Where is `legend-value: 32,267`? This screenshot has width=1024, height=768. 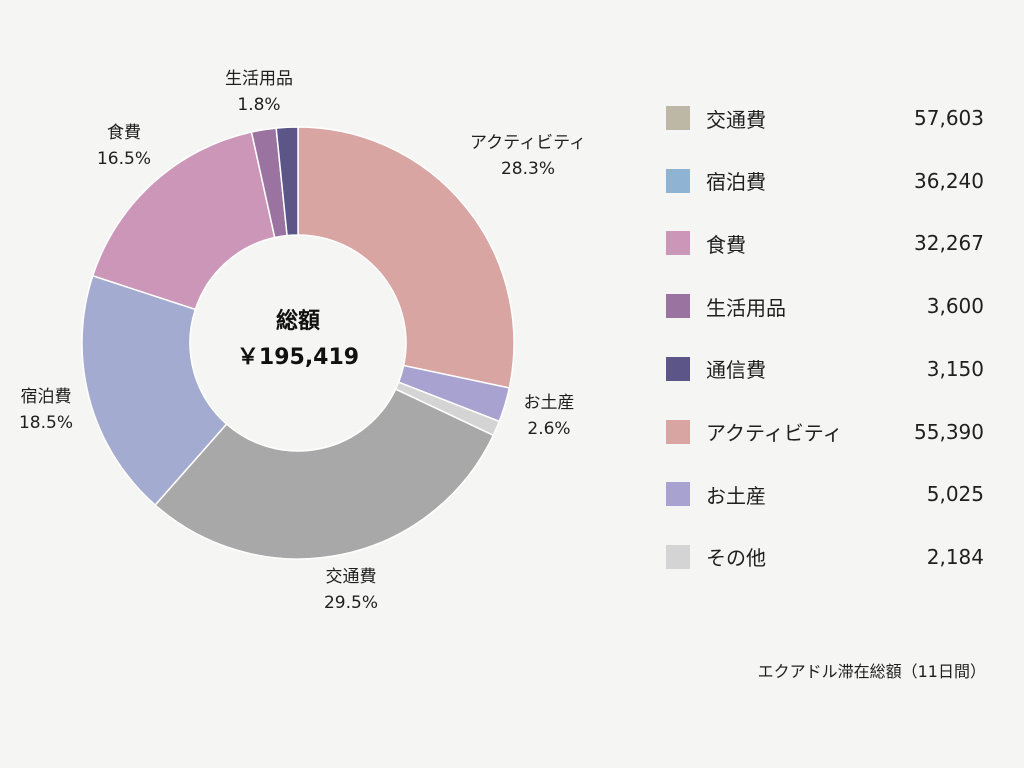 legend-value: 32,267 is located at coordinates (949, 243).